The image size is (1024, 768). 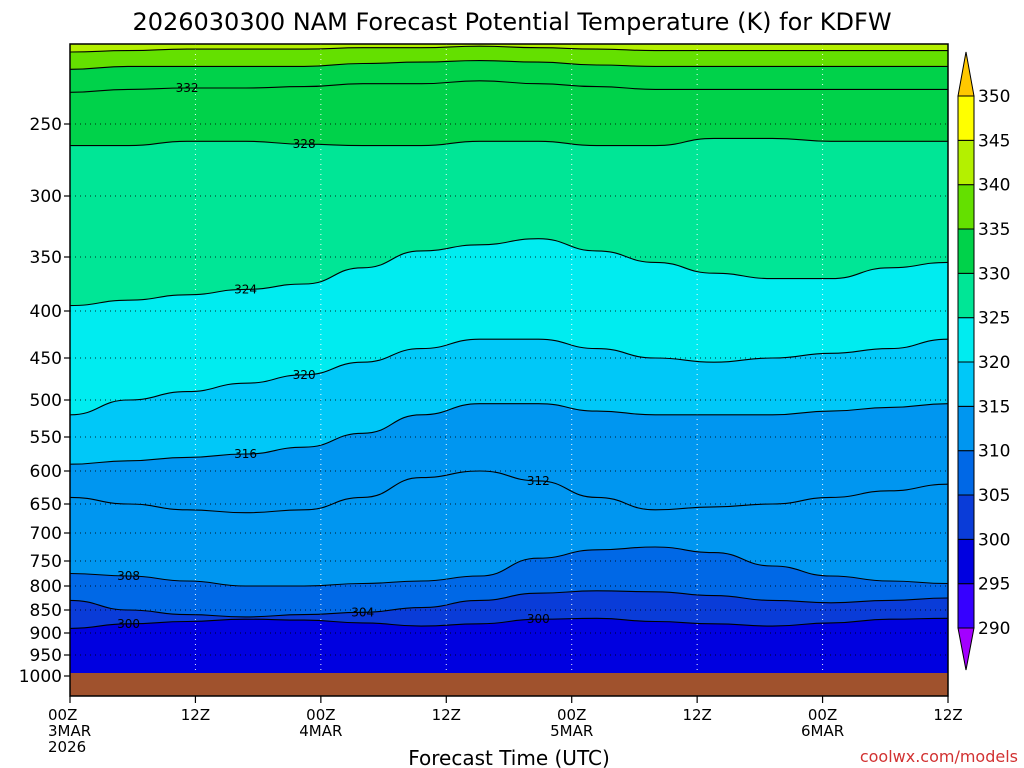 I want to click on x-tick-label: 3MAR, so click(x=69, y=731).